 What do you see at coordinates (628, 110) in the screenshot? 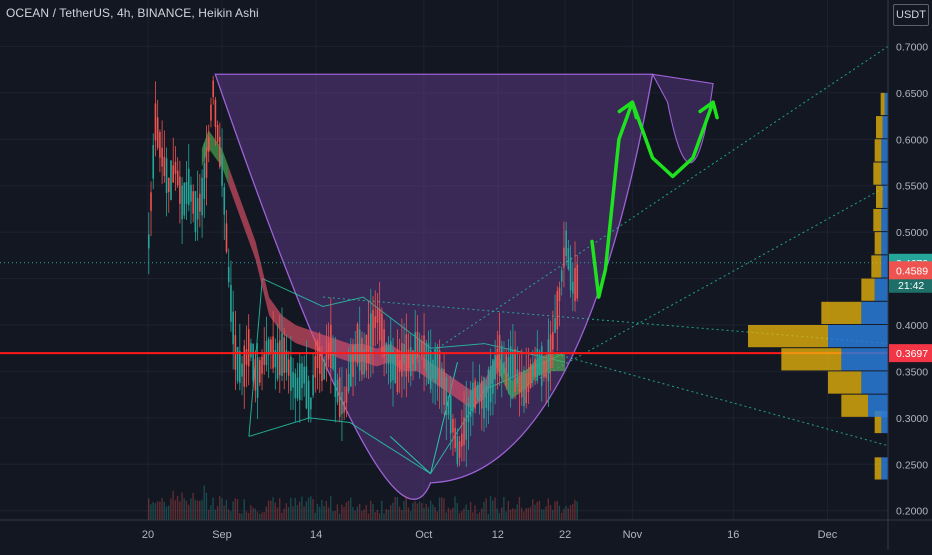
I see `arrow-head` at bounding box center [628, 110].